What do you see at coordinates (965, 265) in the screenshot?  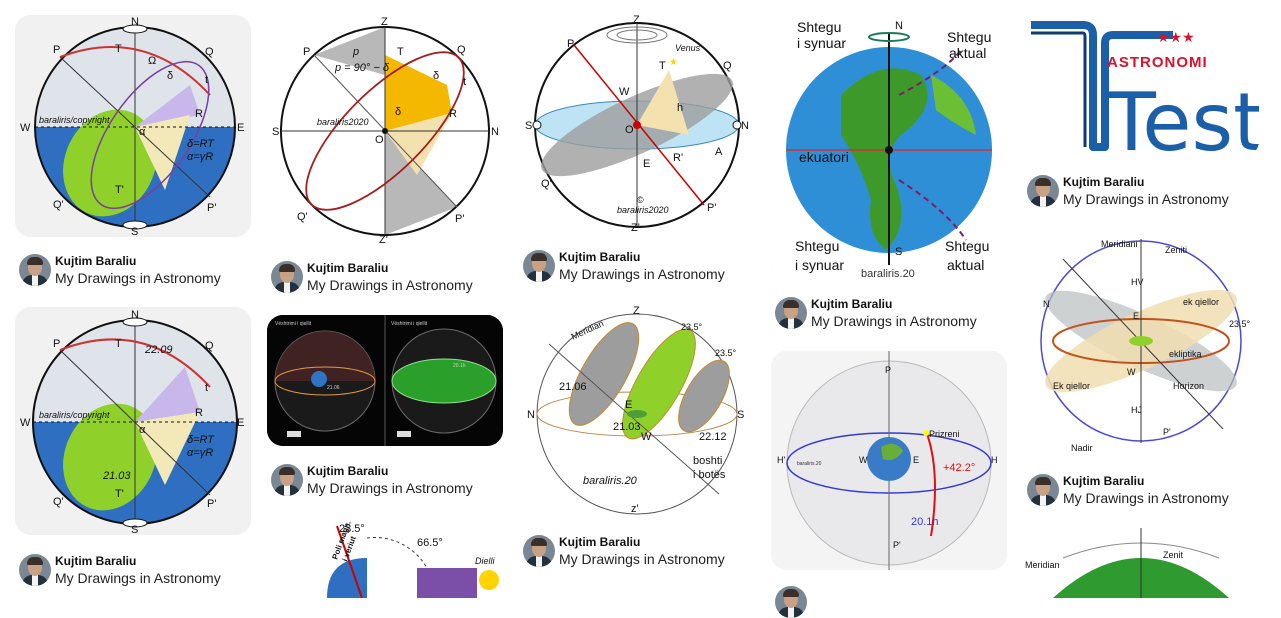 I see `path-label-4b: aktual` at bounding box center [965, 265].